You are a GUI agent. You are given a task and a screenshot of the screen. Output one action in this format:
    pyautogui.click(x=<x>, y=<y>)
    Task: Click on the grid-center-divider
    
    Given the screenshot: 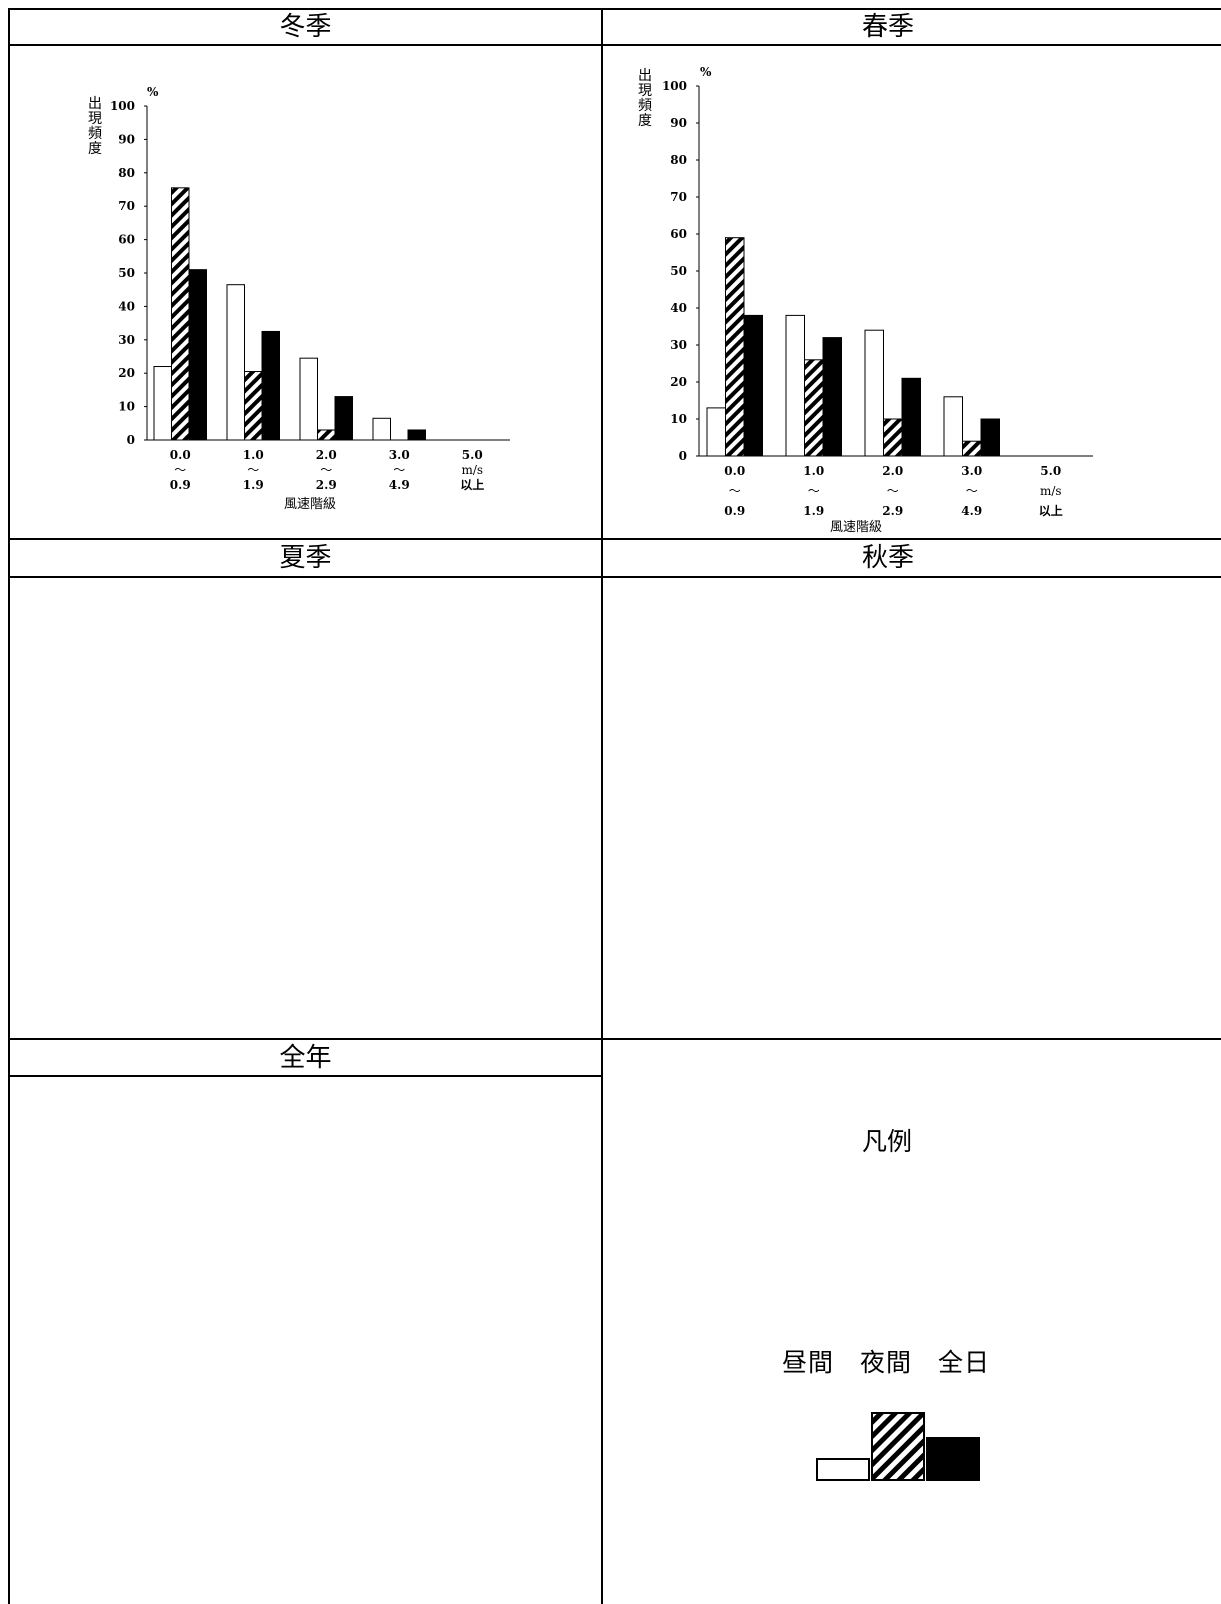 What is the action you would take?
    pyautogui.click(x=602, y=806)
    